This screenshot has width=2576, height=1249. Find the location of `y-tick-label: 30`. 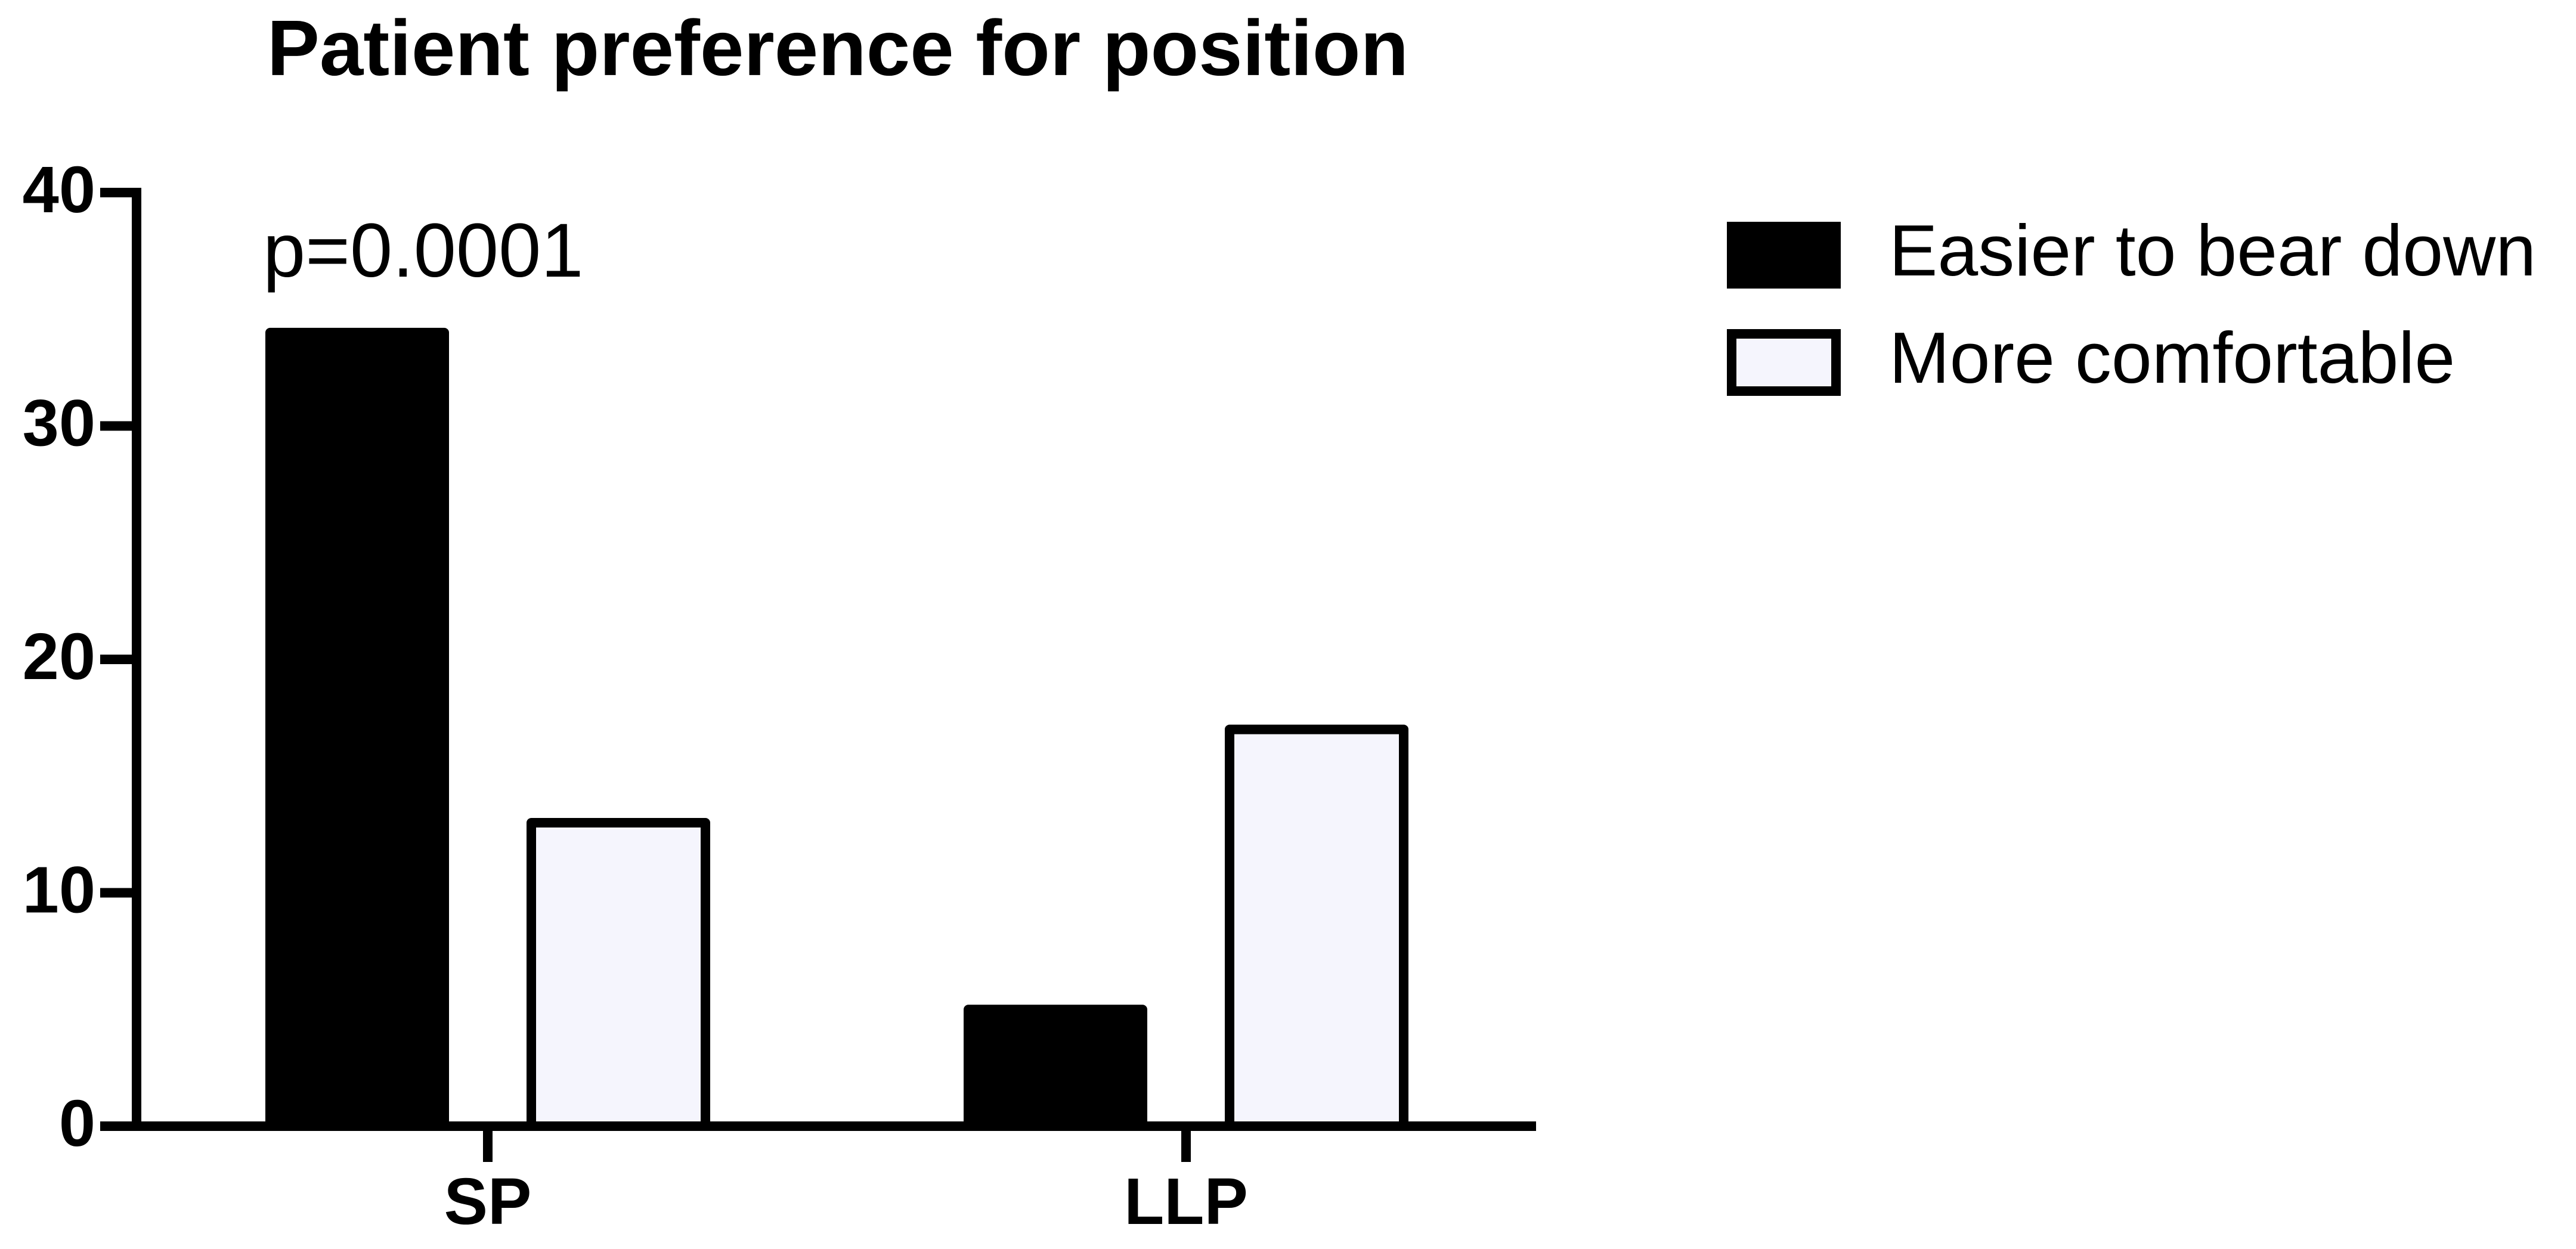

y-tick-label: 30 is located at coordinates (59, 423).